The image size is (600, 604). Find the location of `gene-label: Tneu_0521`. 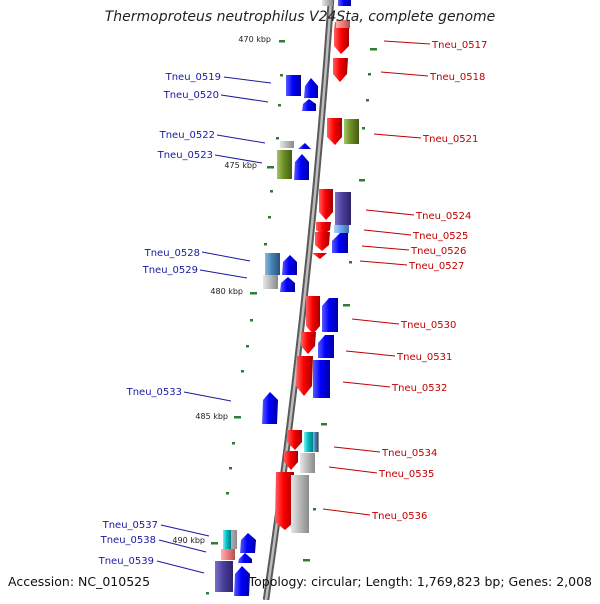

gene-label: Tneu_0521 is located at coordinates (450, 139).